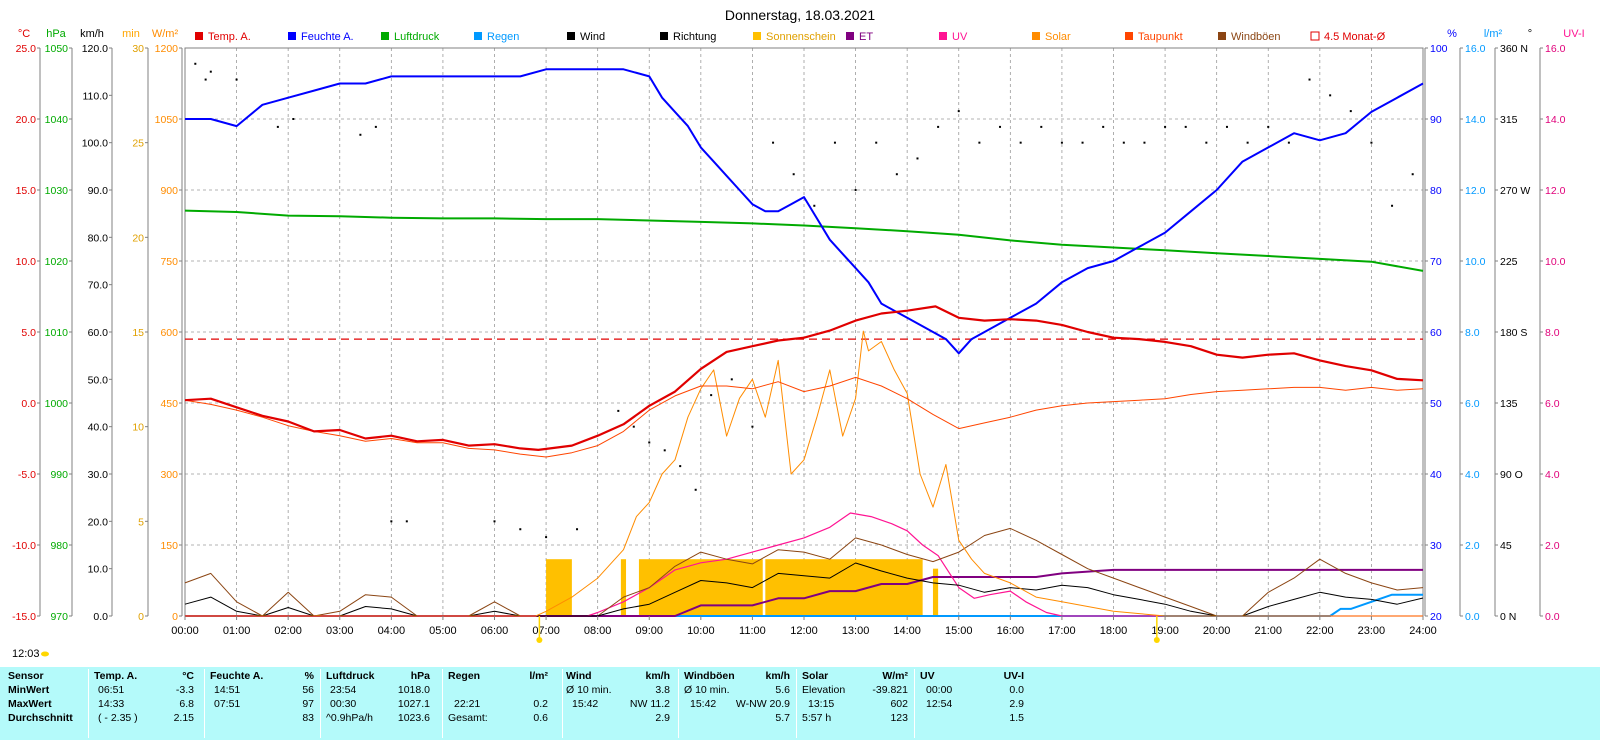 The image size is (1600, 740). Describe the element at coordinates (899, 704) in the screenshot. I see `stats-solar-max: 602` at that location.